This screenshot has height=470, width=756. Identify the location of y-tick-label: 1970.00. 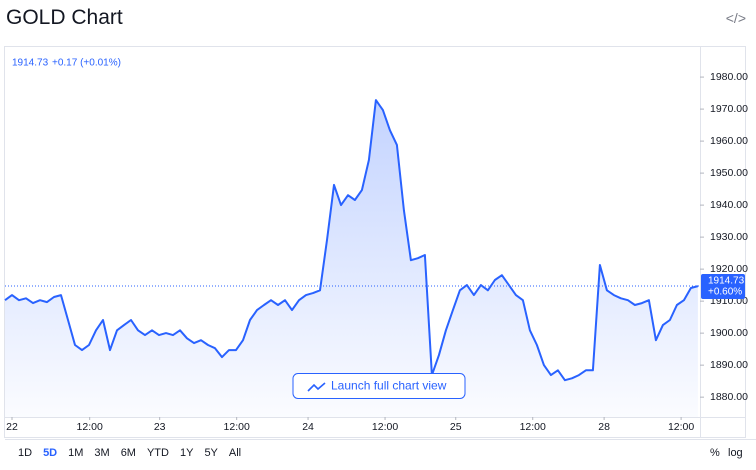
(729, 109).